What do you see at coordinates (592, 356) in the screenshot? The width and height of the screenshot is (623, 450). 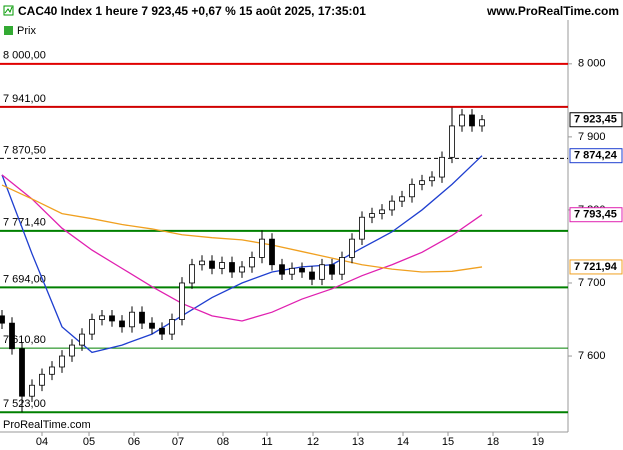 I see `y-tick-label: 7 600` at bounding box center [592, 356].